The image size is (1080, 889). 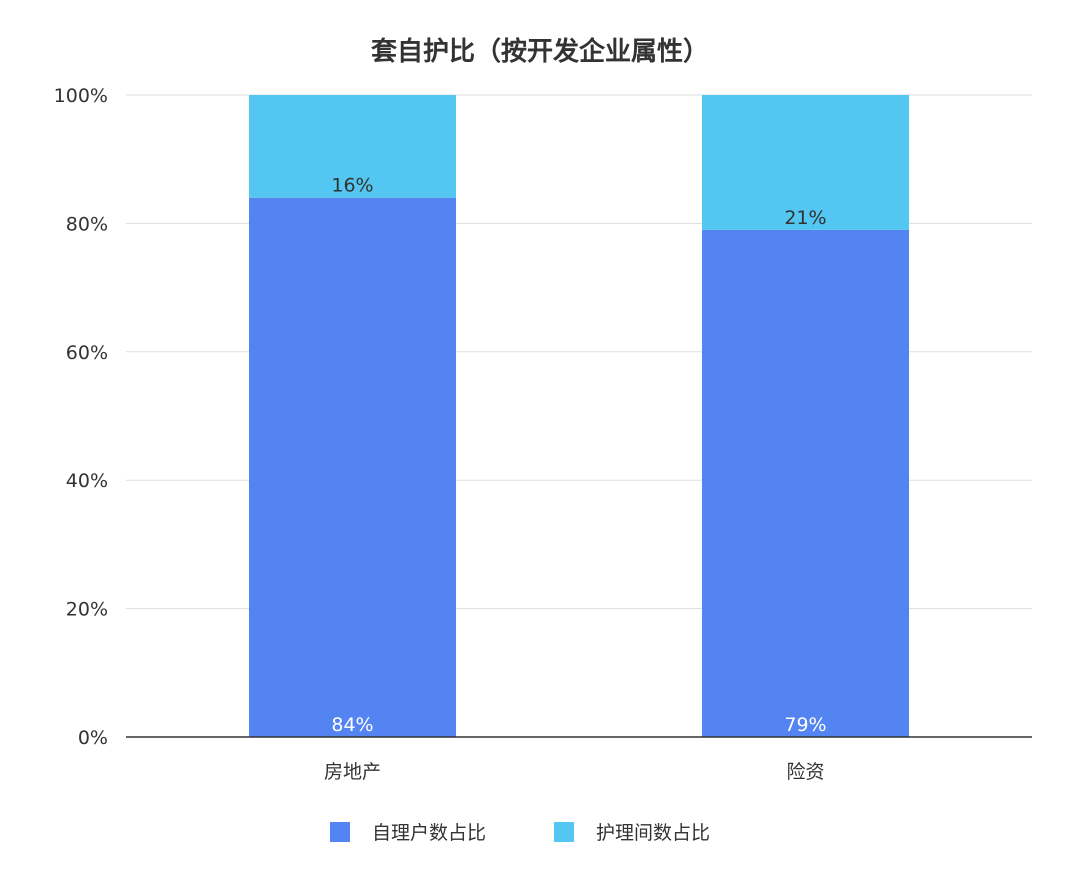 What do you see at coordinates (653, 833) in the screenshot?
I see `legend-label: 护理间数占比` at bounding box center [653, 833].